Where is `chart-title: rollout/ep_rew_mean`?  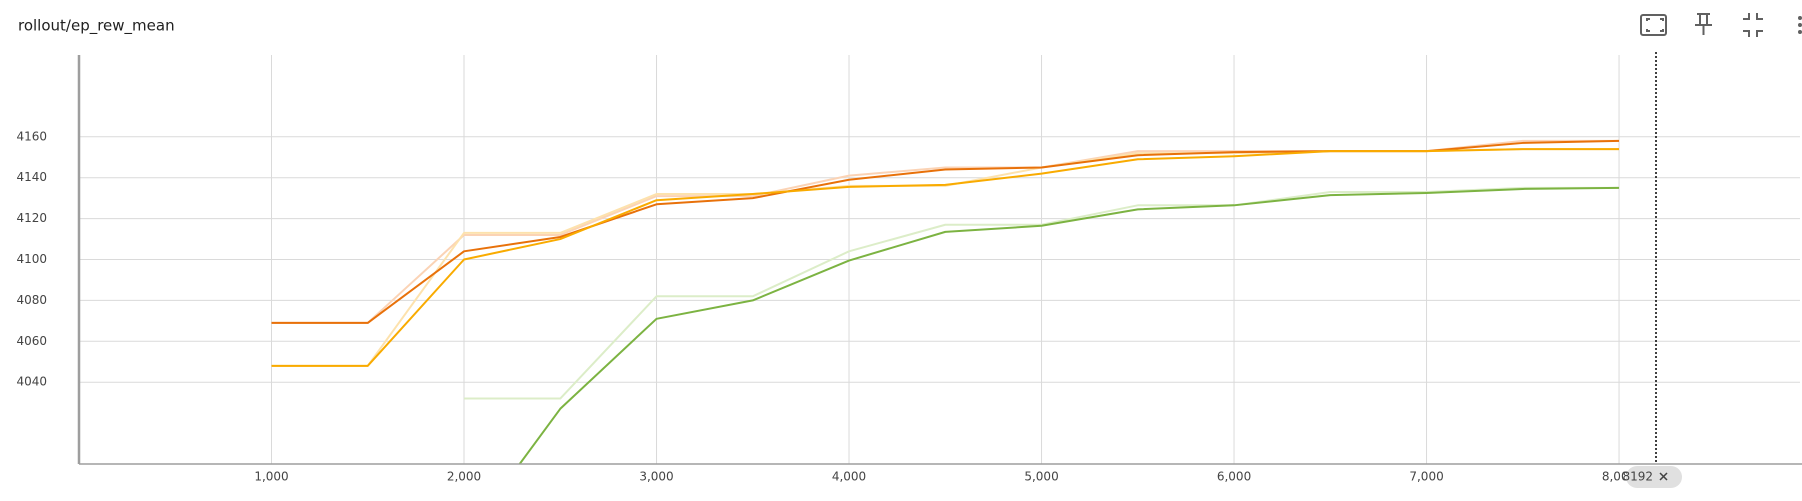 chart-title: rollout/ep_rew_mean is located at coordinates (96, 26).